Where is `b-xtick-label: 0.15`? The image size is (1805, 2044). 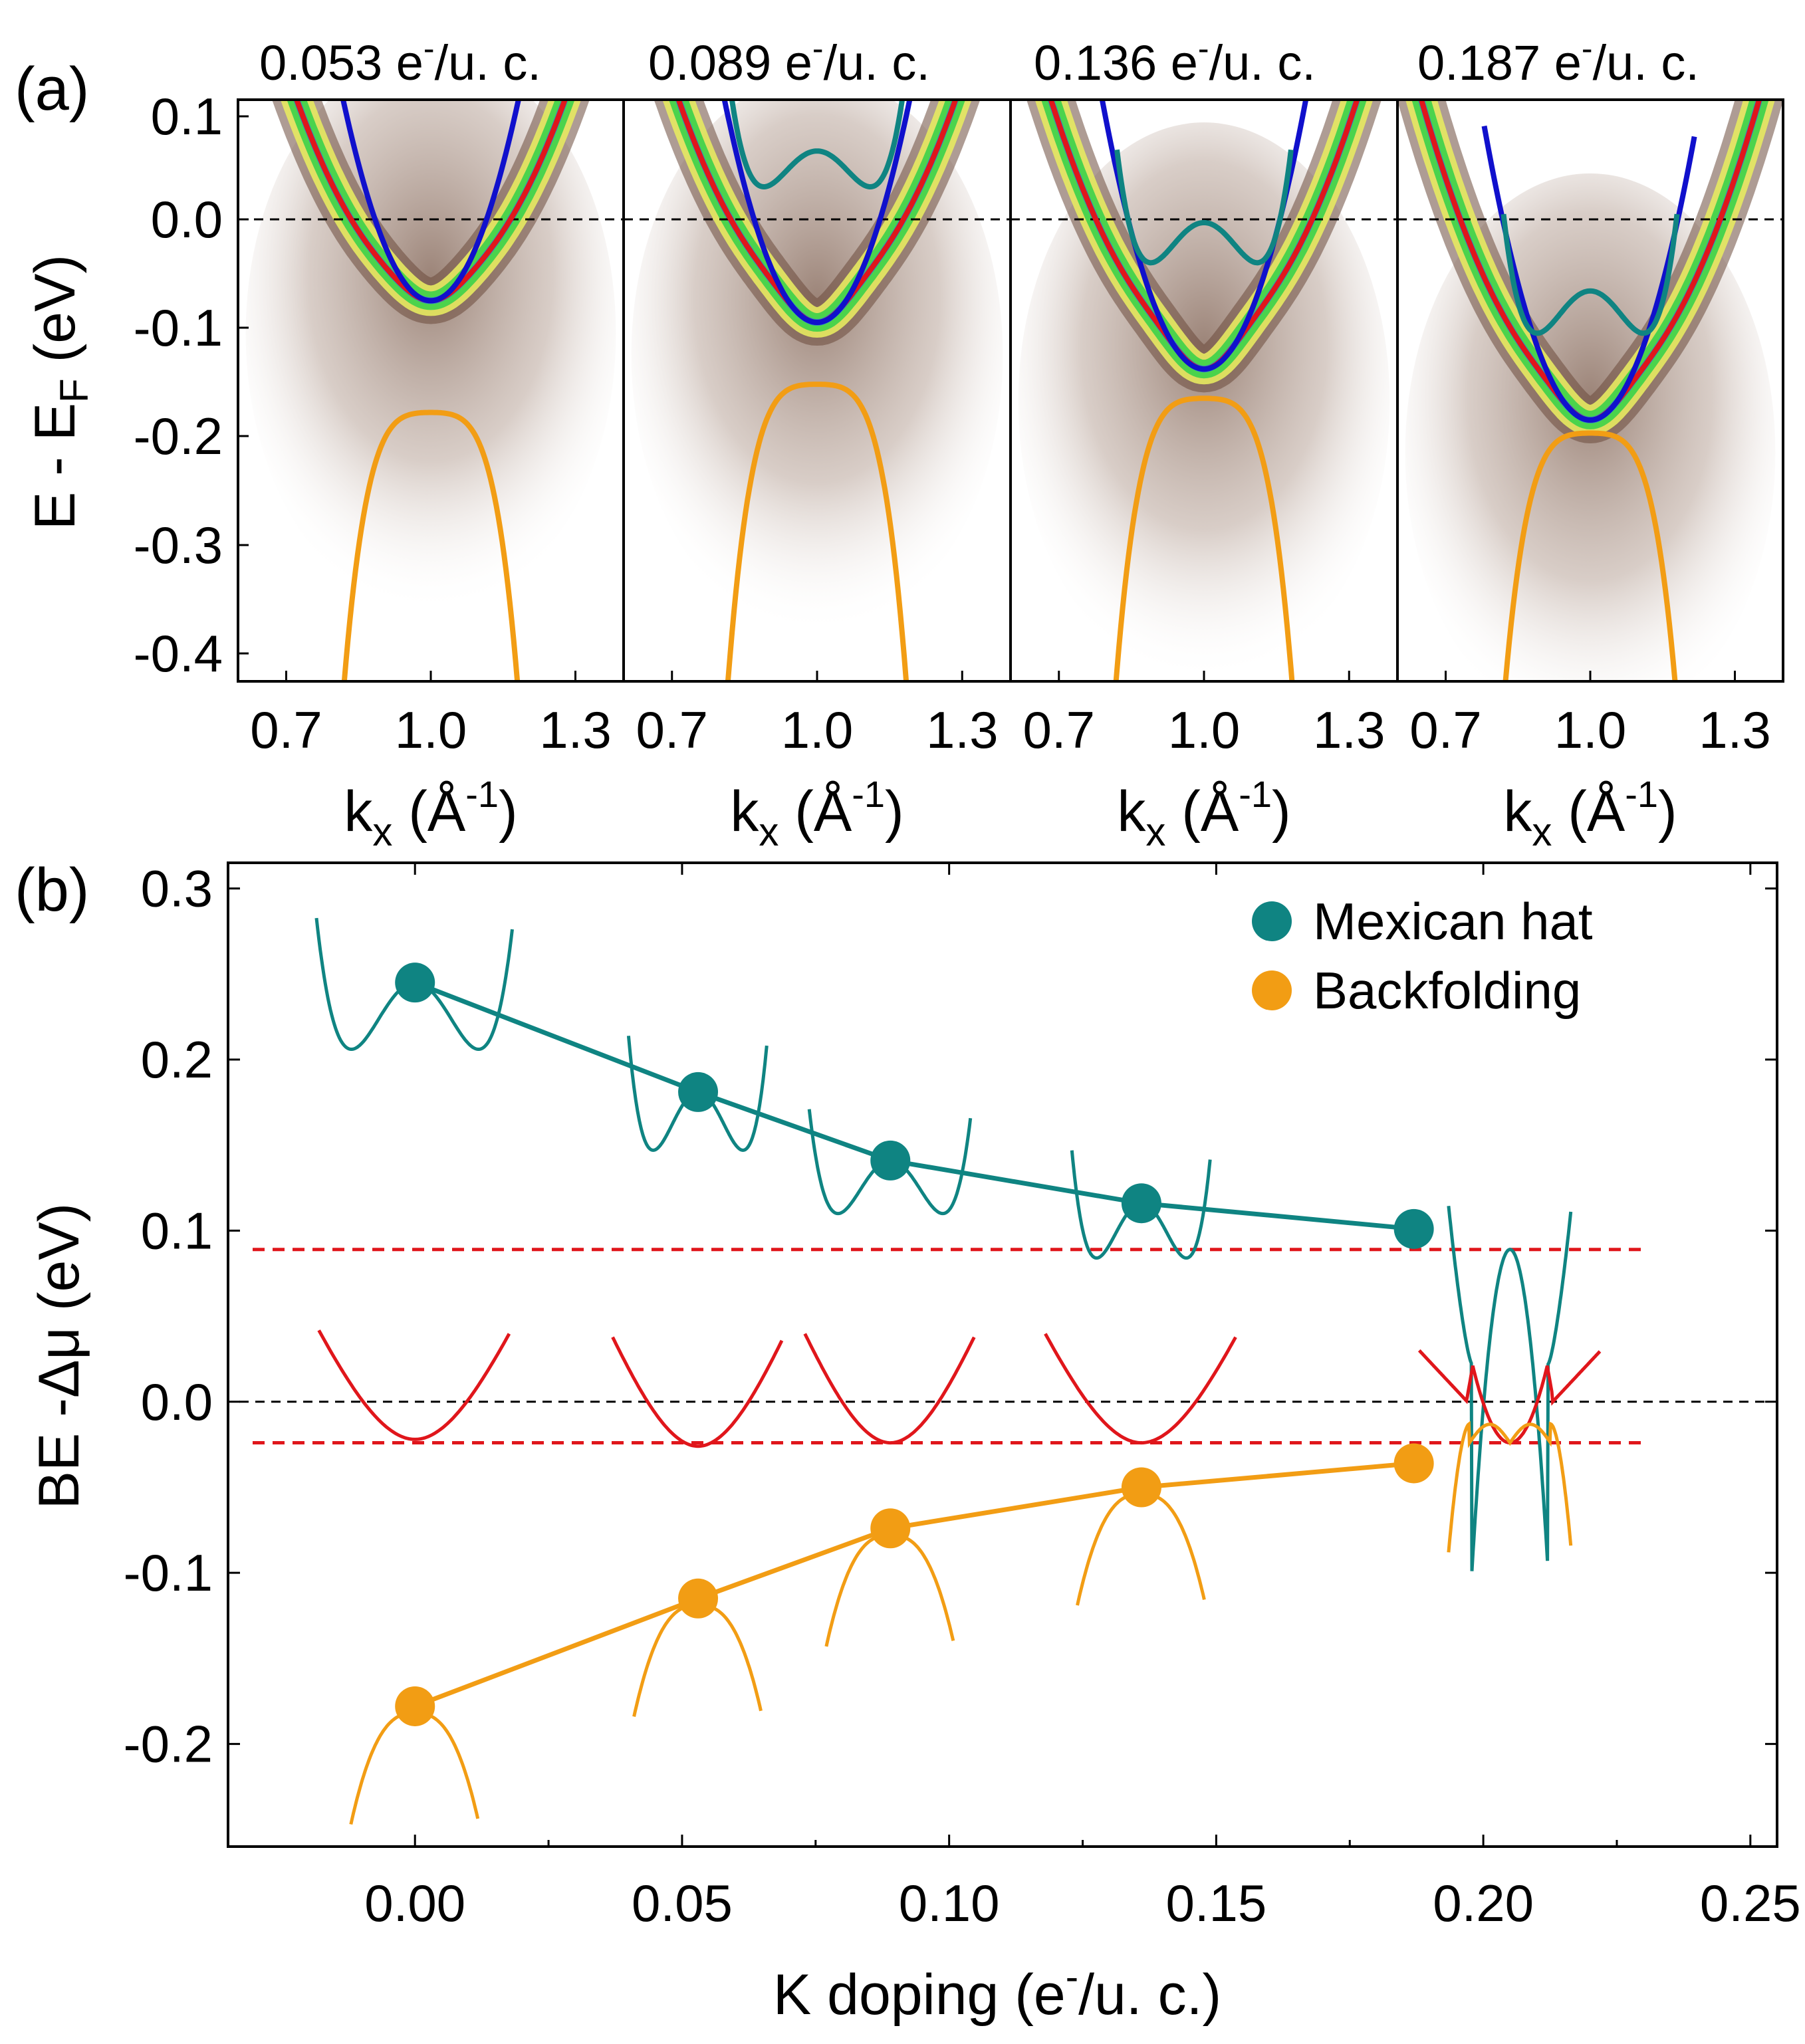
b-xtick-label: 0.15 is located at coordinates (1215, 1903).